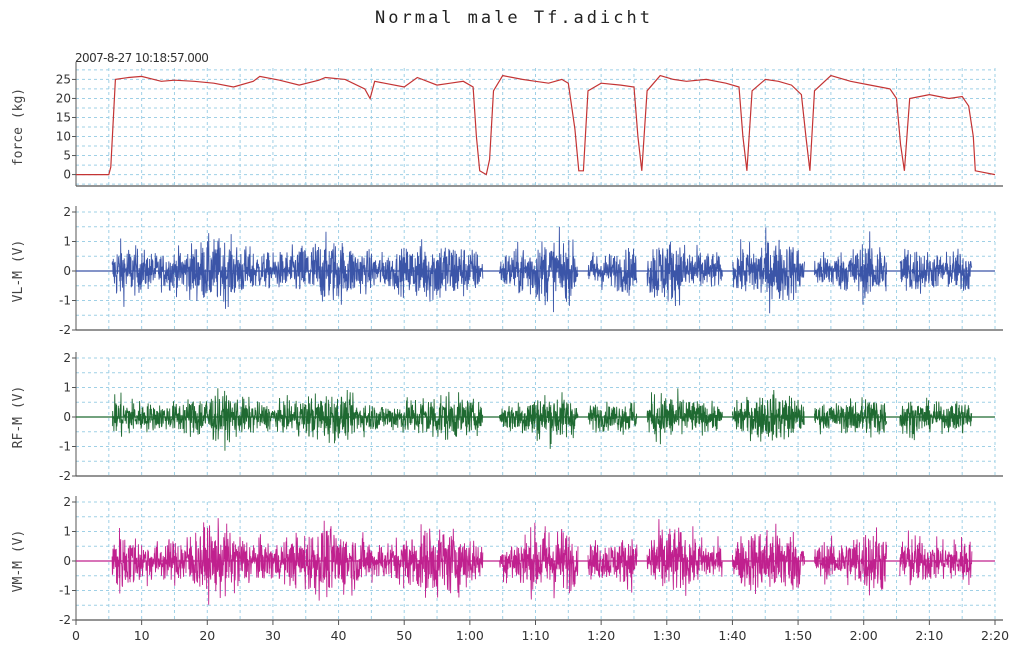 This screenshot has width=1013, height=651. I want to click on x-tick-label: 40, so click(339, 635).